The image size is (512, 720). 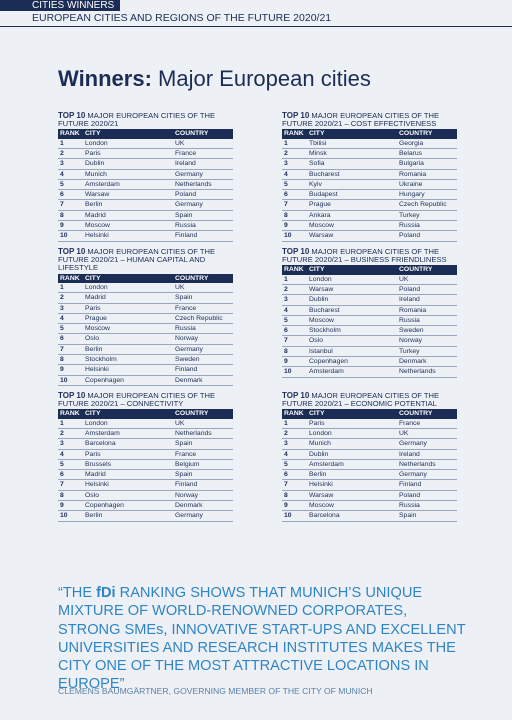 What do you see at coordinates (369, 321) in the screenshot?
I see `table-row: 5 Moscow Russia` at bounding box center [369, 321].